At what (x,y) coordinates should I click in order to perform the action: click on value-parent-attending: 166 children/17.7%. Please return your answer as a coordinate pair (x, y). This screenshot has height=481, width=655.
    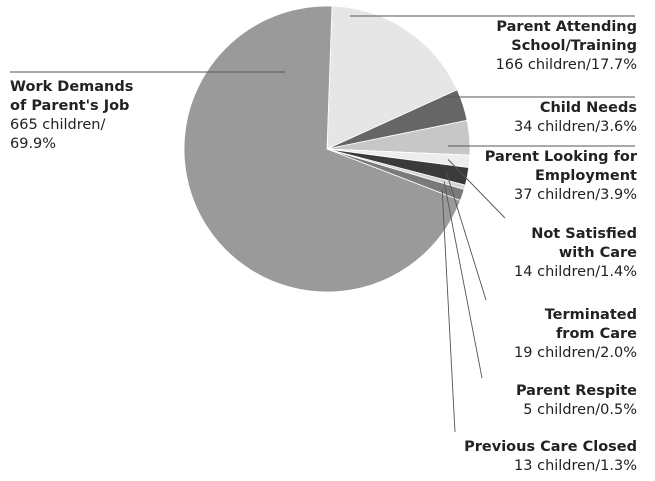
    Looking at the image, I should click on (566, 65).